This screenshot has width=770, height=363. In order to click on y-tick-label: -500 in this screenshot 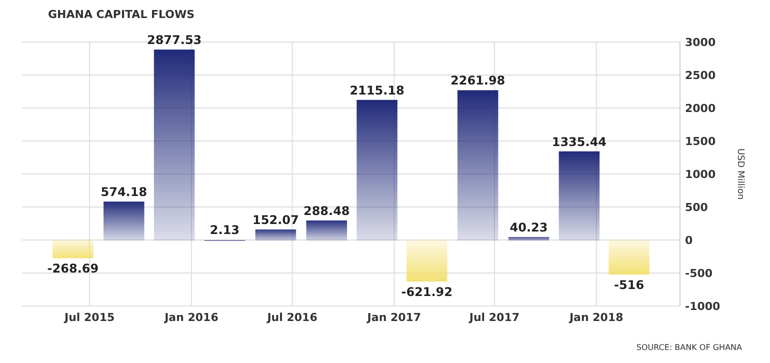, I will do `click(699, 273)`.